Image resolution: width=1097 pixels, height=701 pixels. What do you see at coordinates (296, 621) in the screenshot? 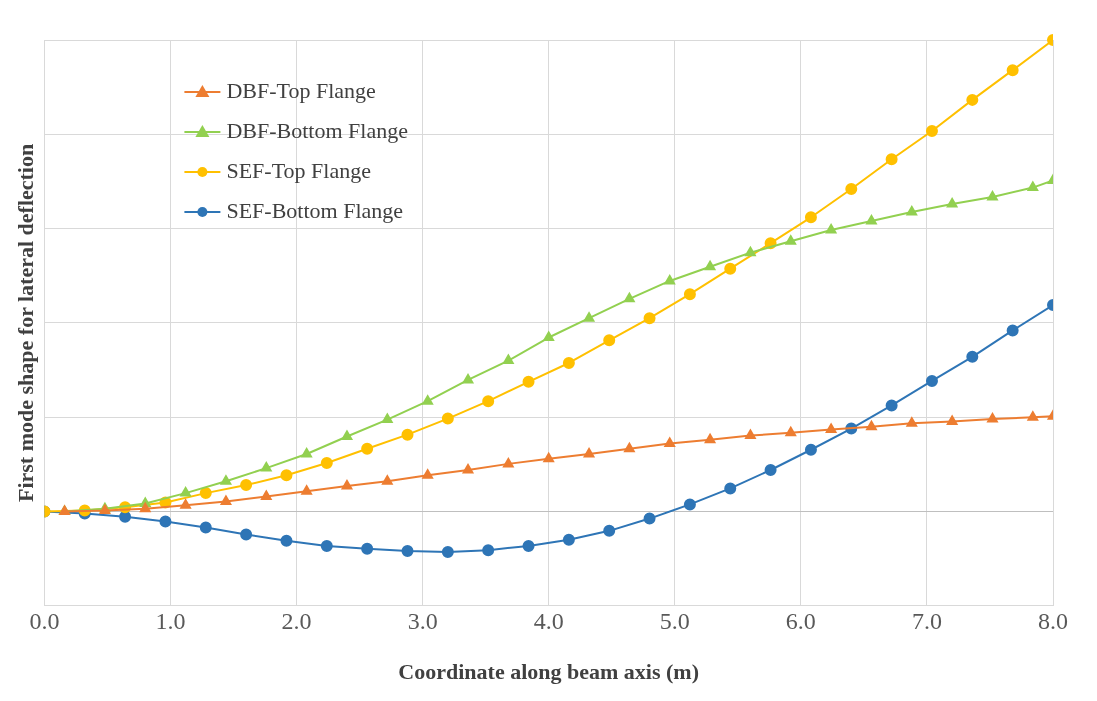
I see `x-tick-label: 2.0` at bounding box center [296, 621].